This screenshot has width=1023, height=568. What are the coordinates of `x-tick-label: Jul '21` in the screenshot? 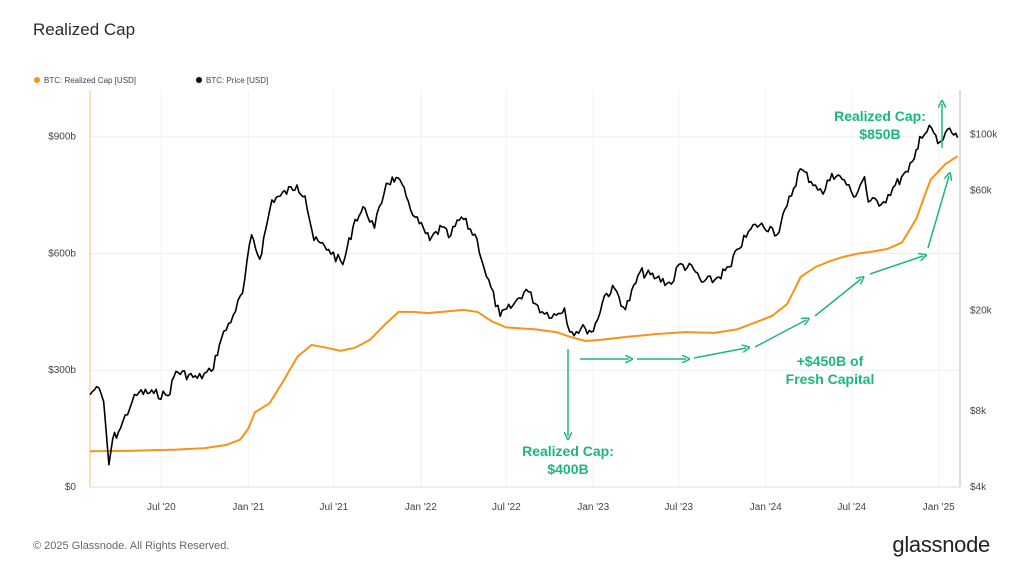 It's located at (334, 507).